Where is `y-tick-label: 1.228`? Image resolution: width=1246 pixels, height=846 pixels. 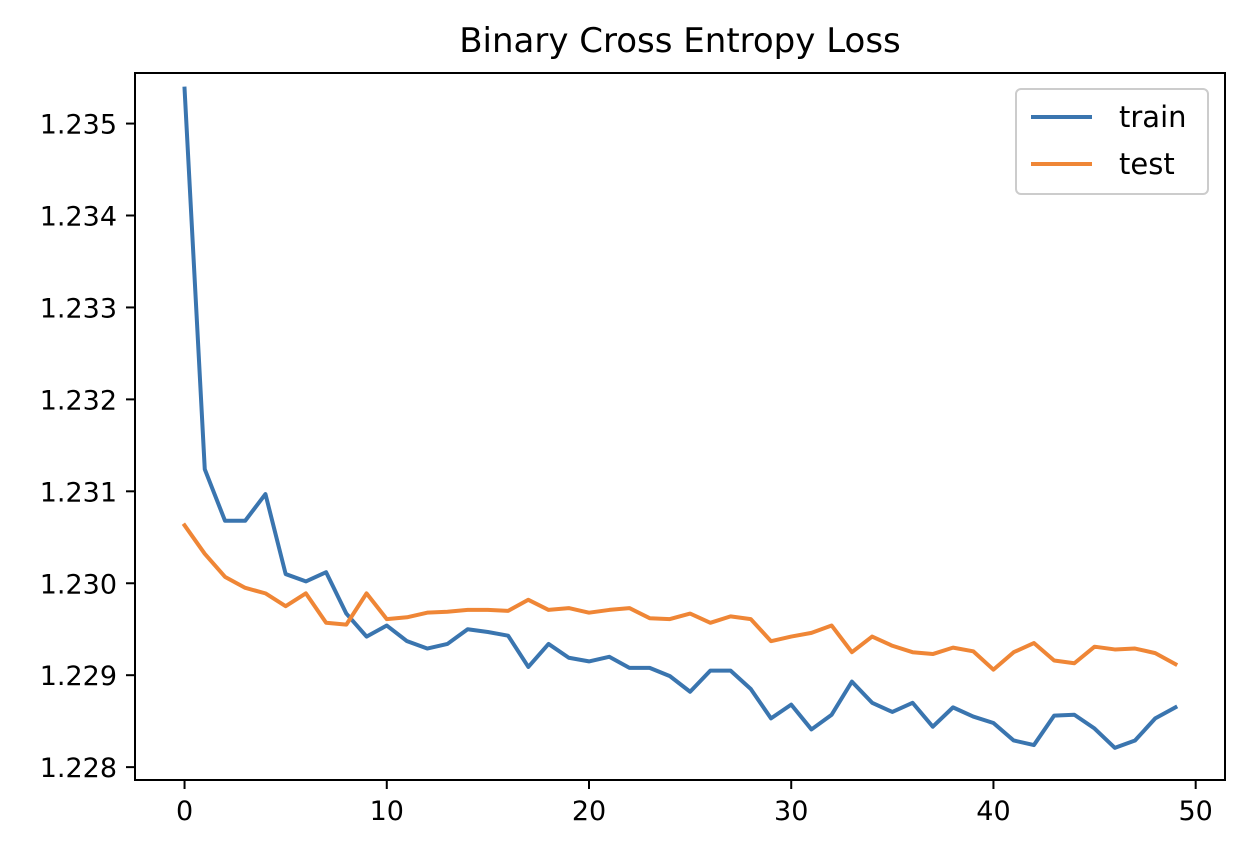
y-tick-label: 1.228 is located at coordinates (78, 768).